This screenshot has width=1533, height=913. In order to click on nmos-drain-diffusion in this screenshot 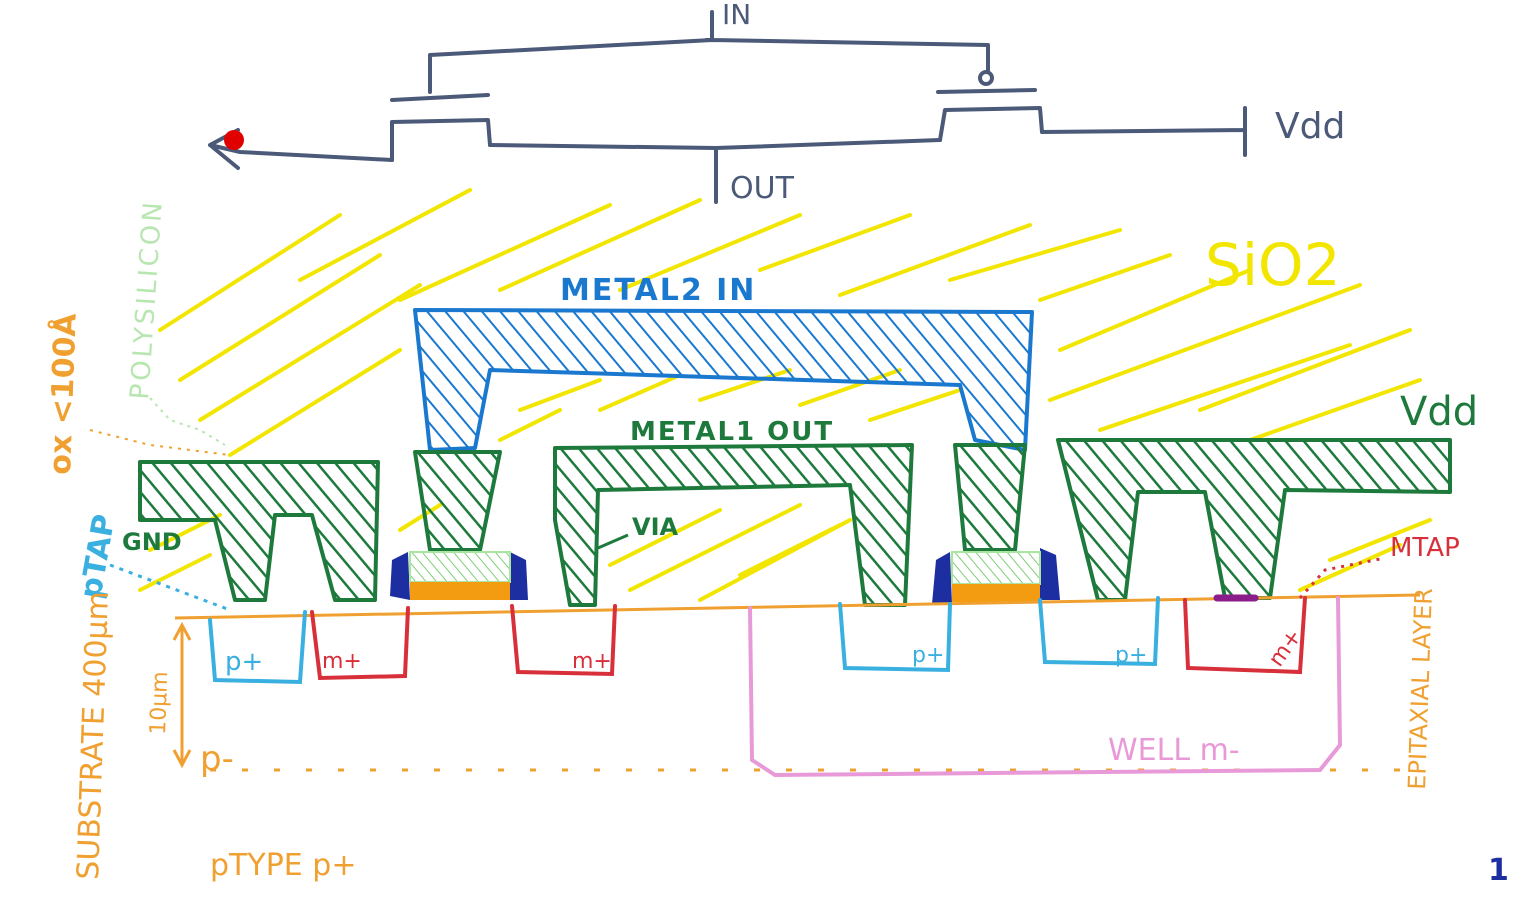, I will do `click(563, 640)`.